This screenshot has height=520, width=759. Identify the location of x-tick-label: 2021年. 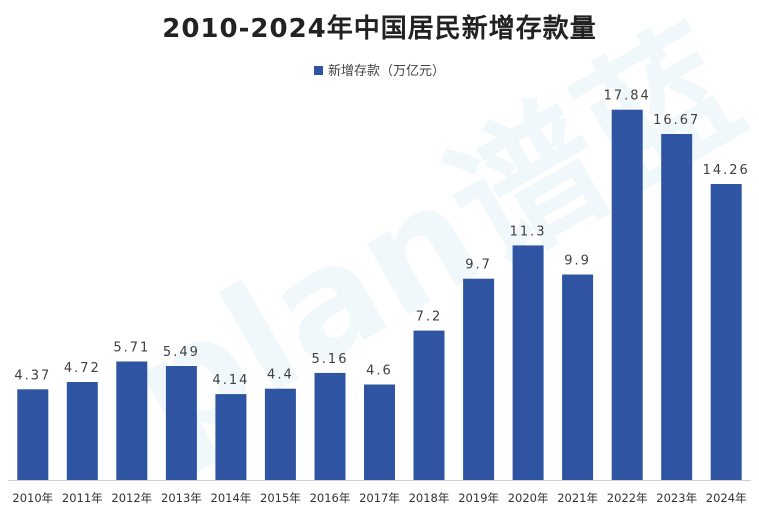
(577, 498).